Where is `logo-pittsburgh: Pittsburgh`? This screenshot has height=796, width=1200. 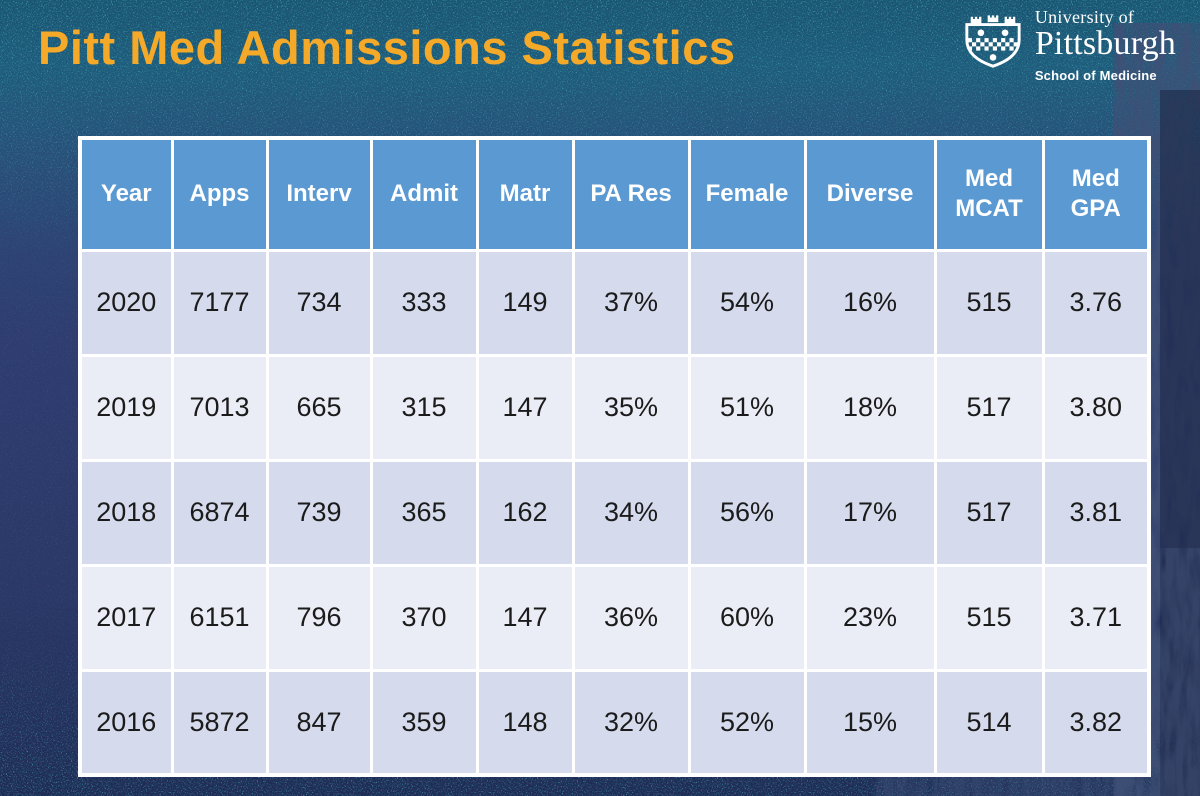
logo-pittsburgh: Pittsburgh is located at coordinates (1105, 43).